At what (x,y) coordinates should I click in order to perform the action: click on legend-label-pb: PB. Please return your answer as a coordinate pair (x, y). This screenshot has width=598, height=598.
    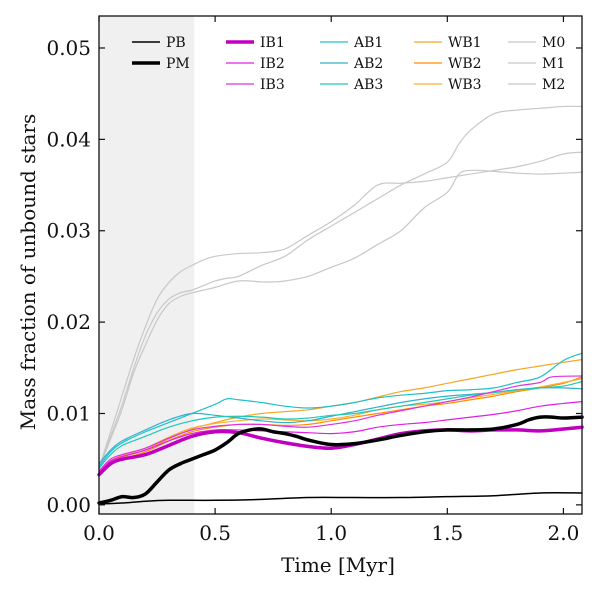
    Looking at the image, I should click on (176, 43).